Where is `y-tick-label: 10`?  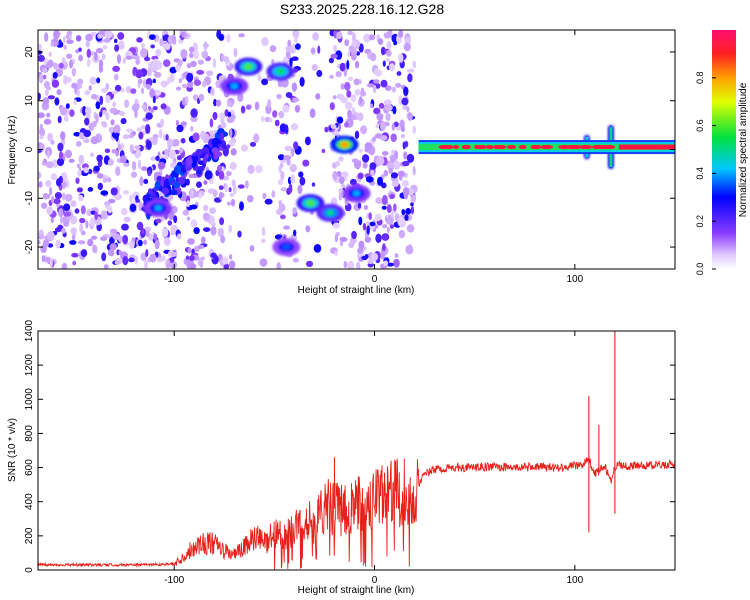 y-tick-label: 10 is located at coordinates (29, 101).